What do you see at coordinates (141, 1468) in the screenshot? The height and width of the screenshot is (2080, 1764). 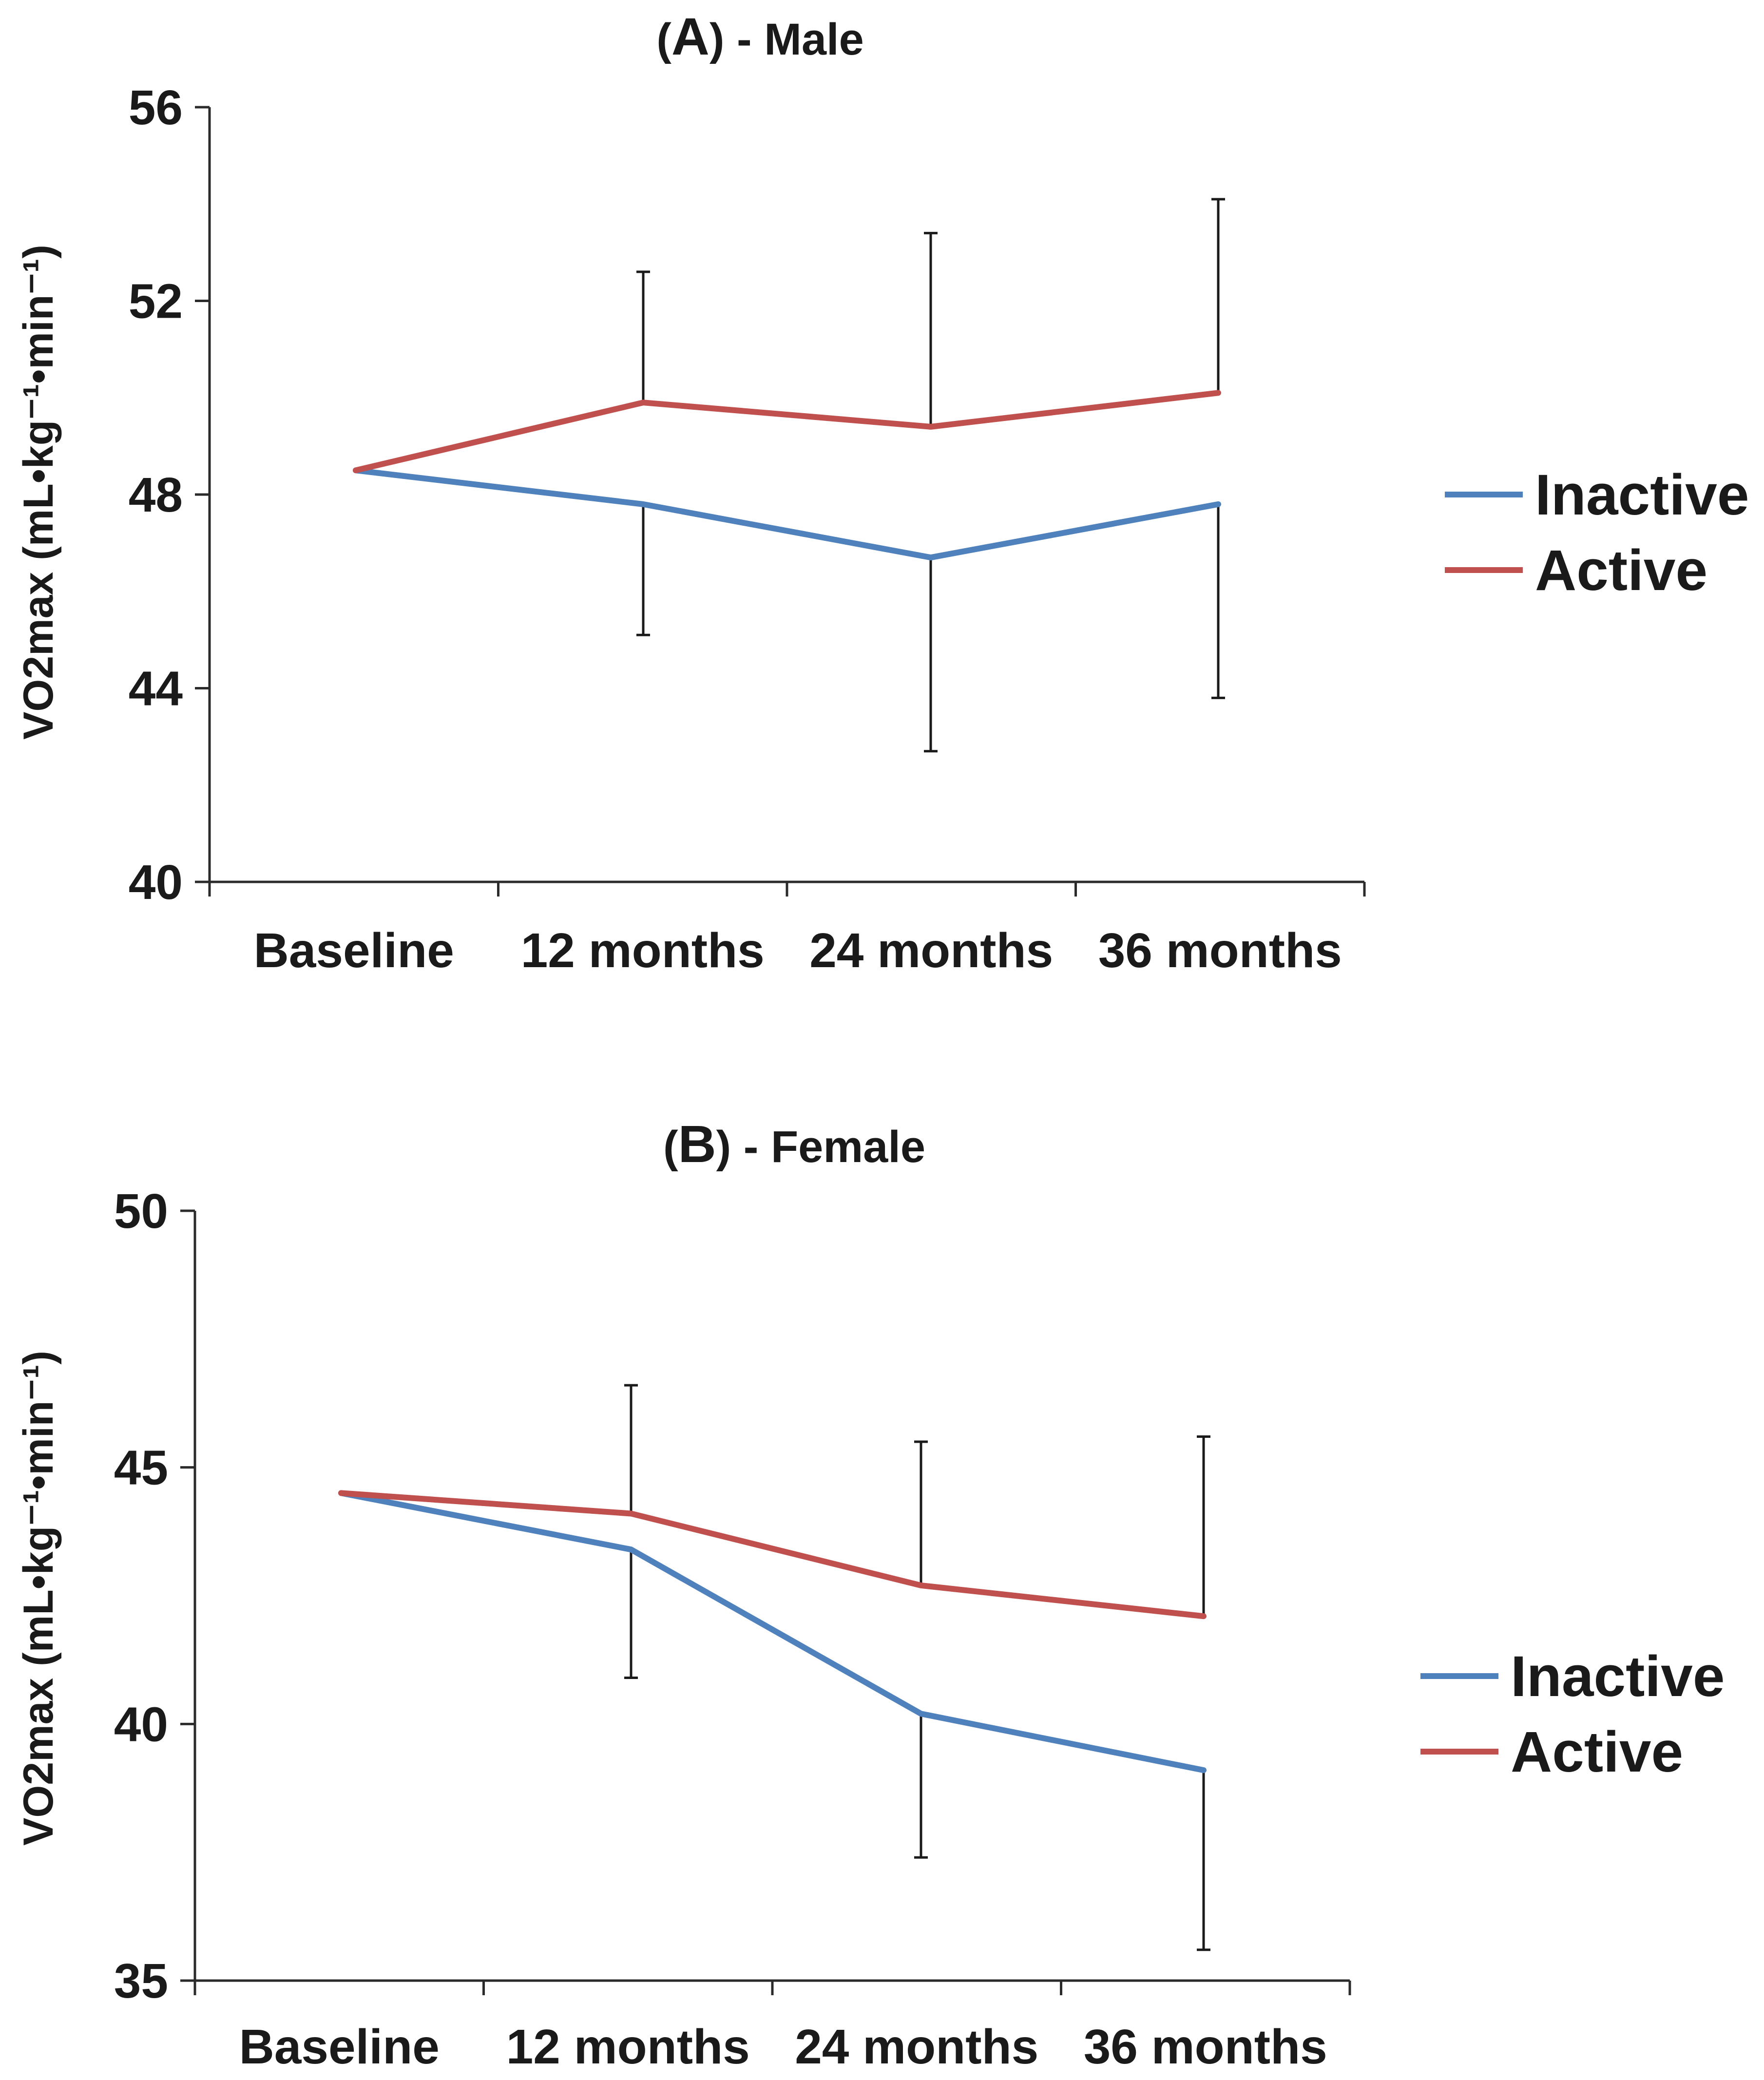 I see `y-tick-label: 45` at bounding box center [141, 1468].